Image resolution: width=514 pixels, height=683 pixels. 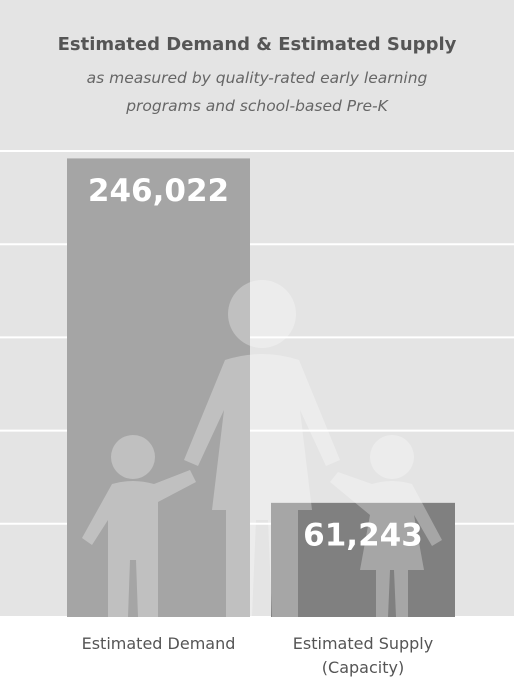 I want to click on chart-title: Estimated Demand & Estimated Supply, so click(x=257, y=44).